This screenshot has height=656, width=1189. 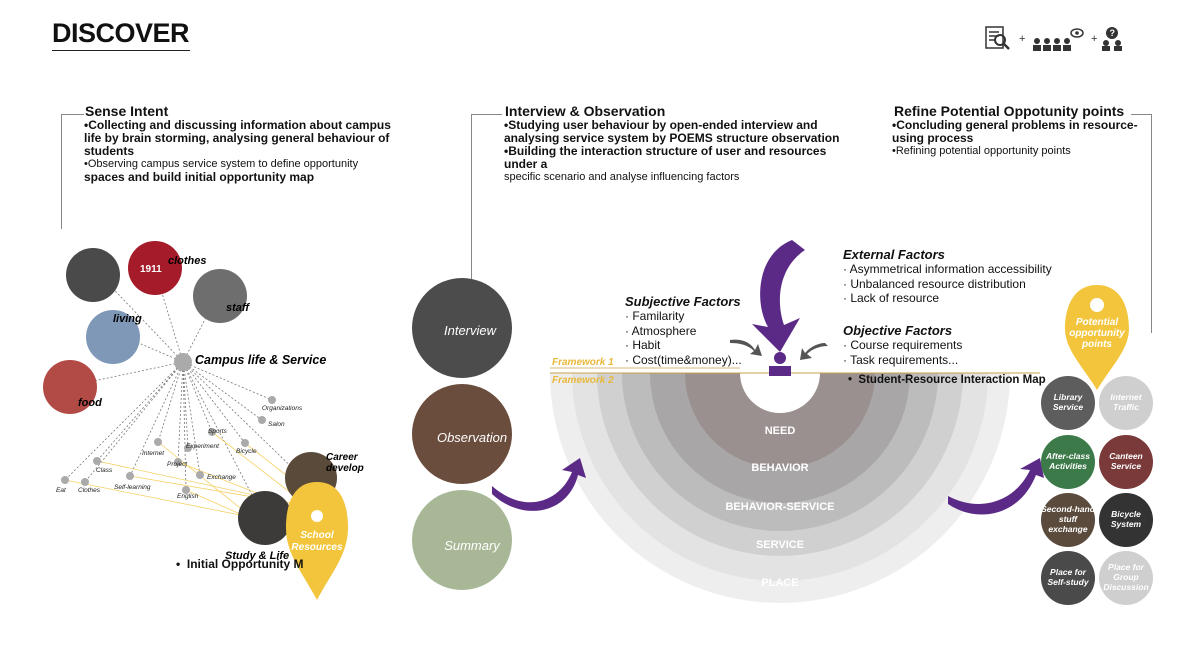 I want to click on svg-text: Observation, so click(x=472, y=437).